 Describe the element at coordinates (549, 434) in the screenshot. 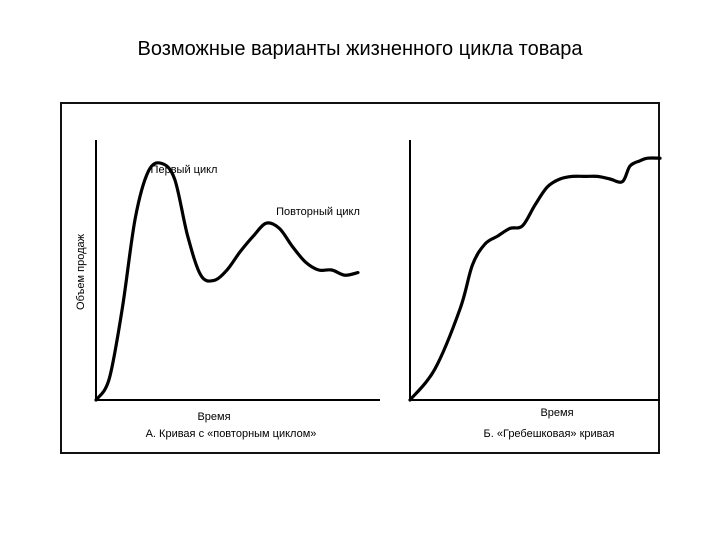

I see `right-caption: Б. «Гребешковая» кривая` at that location.